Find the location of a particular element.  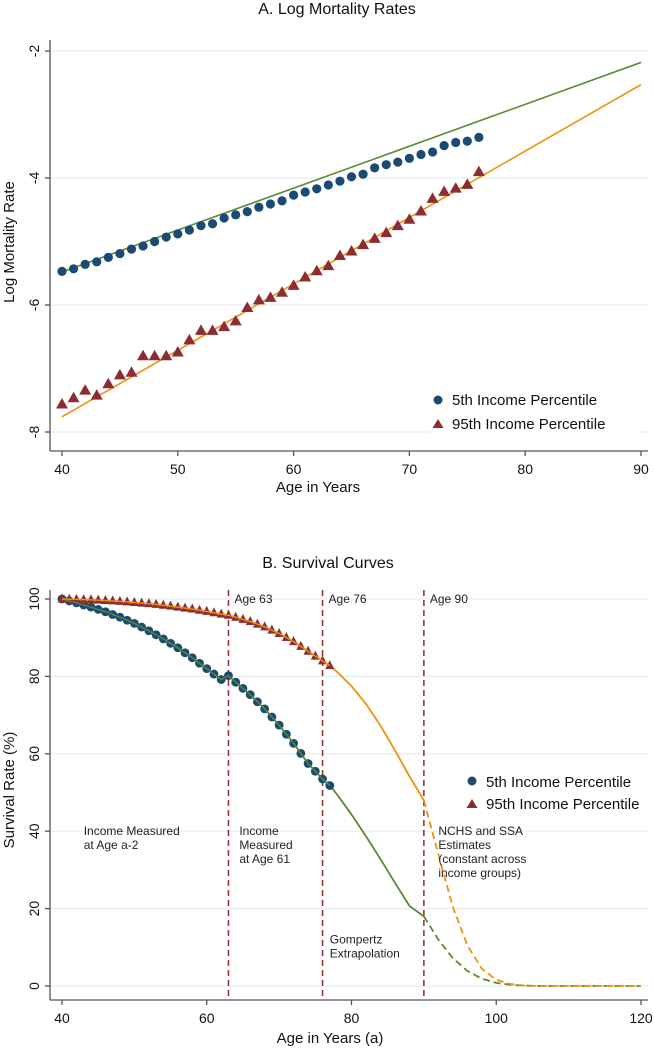

annotation-line: Extrapolation is located at coordinates (365, 953).